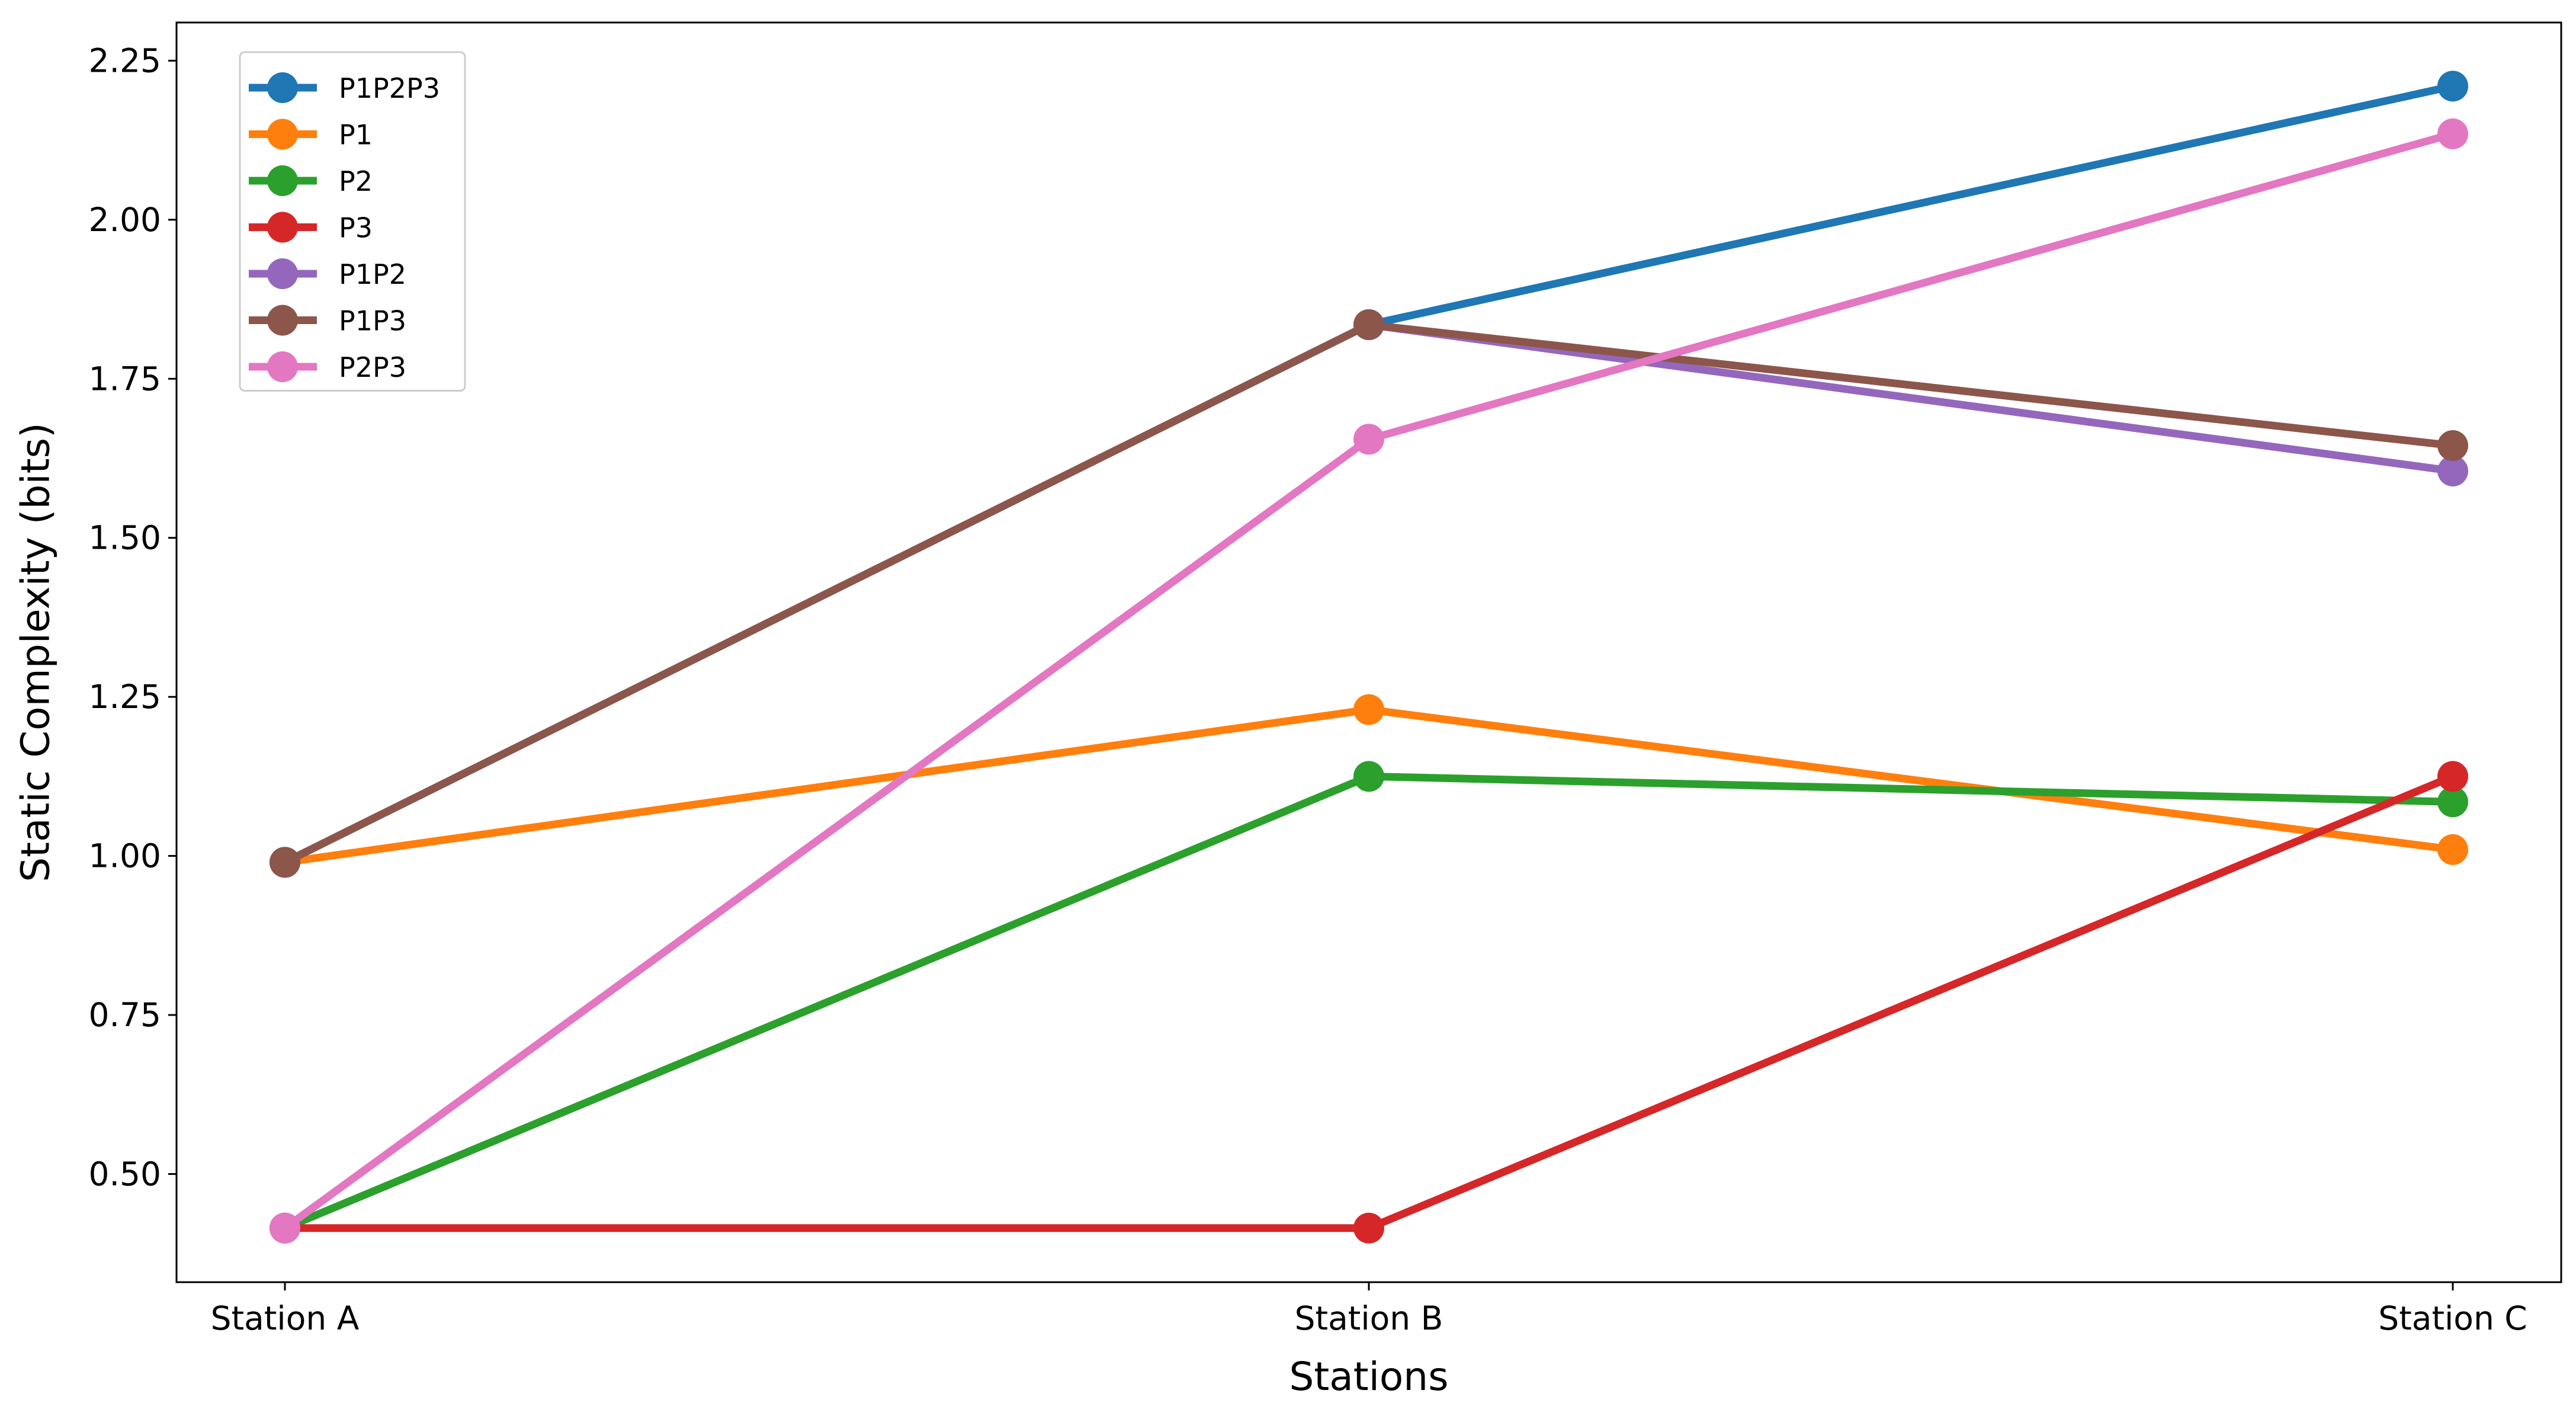 The height and width of the screenshot is (1406, 2576). I want to click on legend-item-p1p3: P1P3, so click(327, 321).